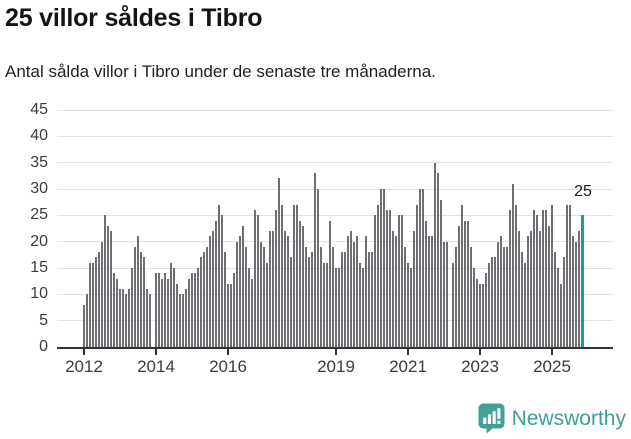 The width and height of the screenshot is (631, 439). I want to click on last-bar-value-label: 25, so click(583, 191).